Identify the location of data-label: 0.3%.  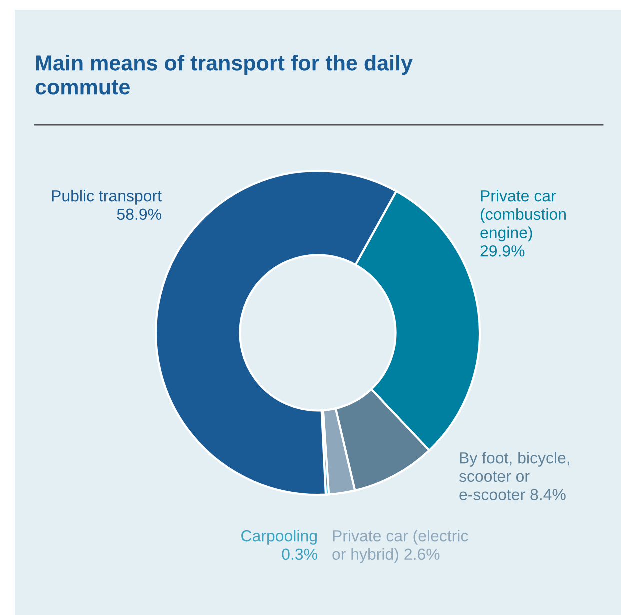
(300, 554).